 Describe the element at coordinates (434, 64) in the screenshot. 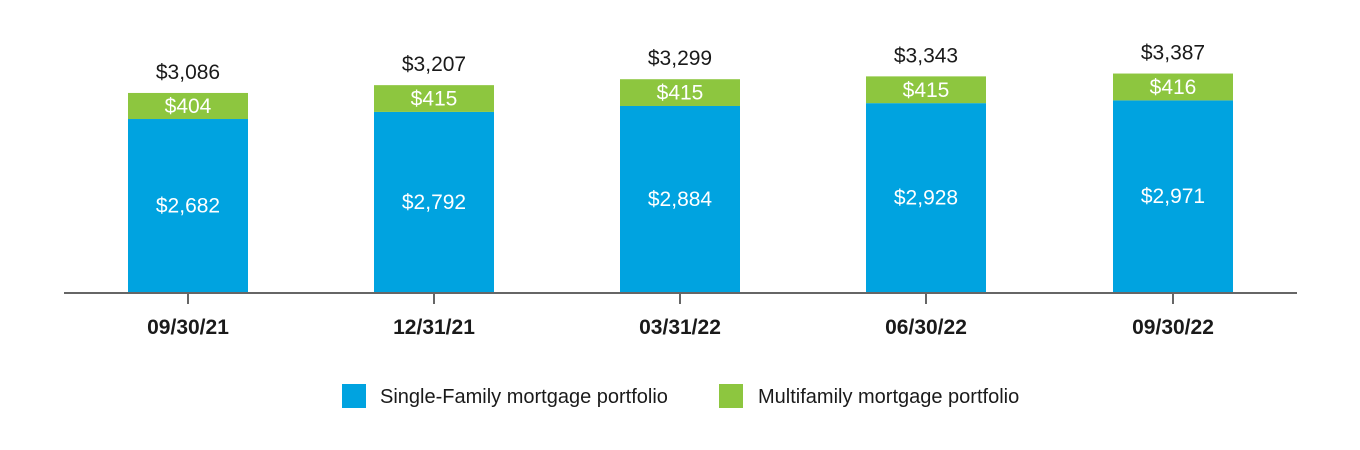

I see `total-value-label: $3,207` at that location.